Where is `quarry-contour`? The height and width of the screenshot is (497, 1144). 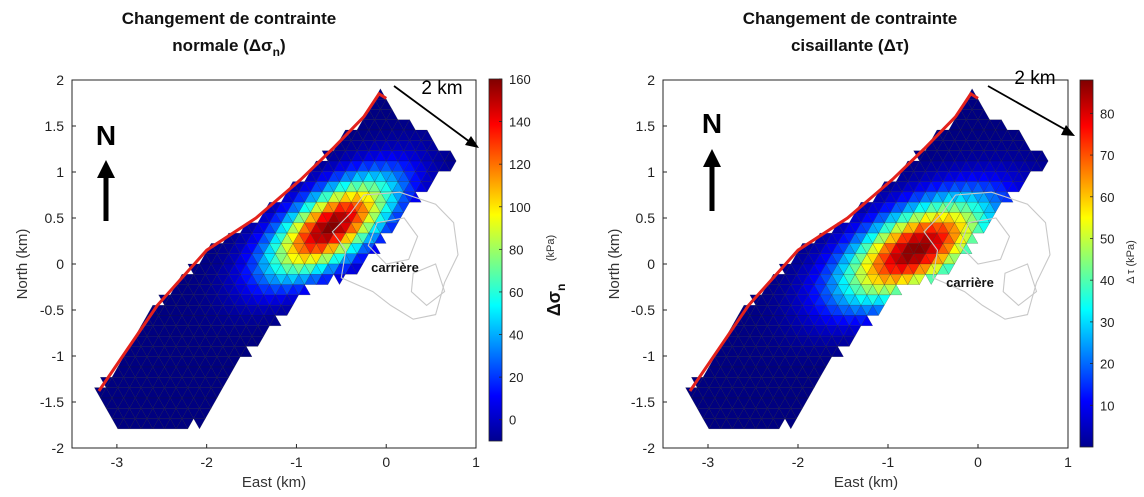
quarry-contour is located at coordinates (1020, 285).